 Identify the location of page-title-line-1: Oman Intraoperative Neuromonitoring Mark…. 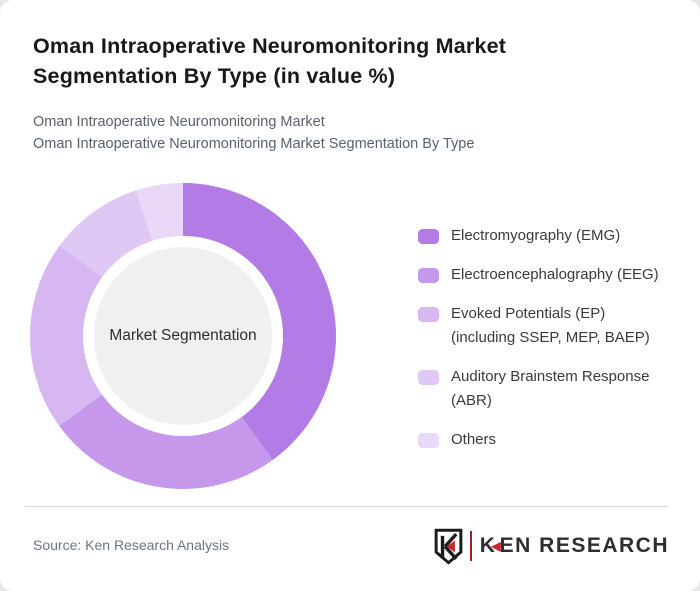
(270, 46).